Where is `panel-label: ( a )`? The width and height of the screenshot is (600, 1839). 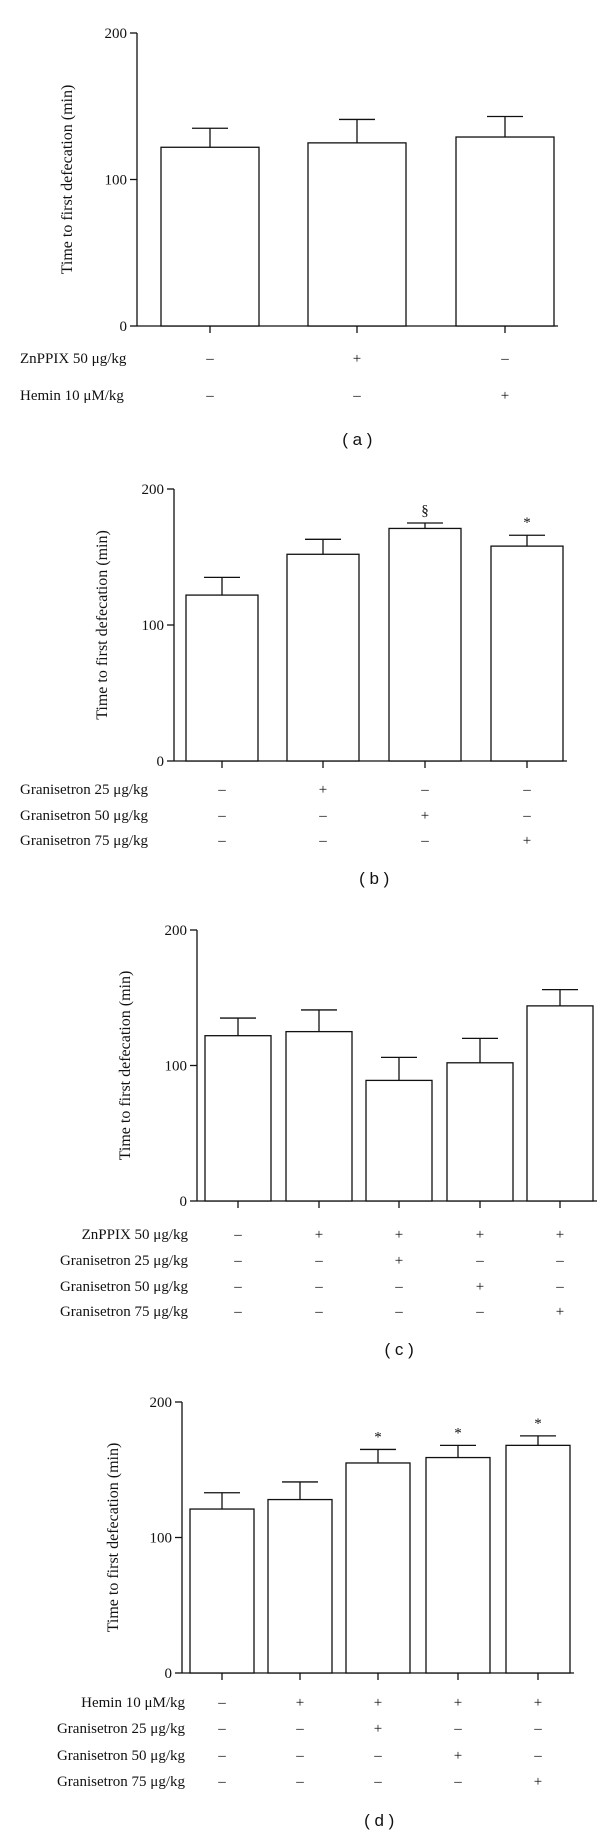 panel-label: ( a ) is located at coordinates (357, 439).